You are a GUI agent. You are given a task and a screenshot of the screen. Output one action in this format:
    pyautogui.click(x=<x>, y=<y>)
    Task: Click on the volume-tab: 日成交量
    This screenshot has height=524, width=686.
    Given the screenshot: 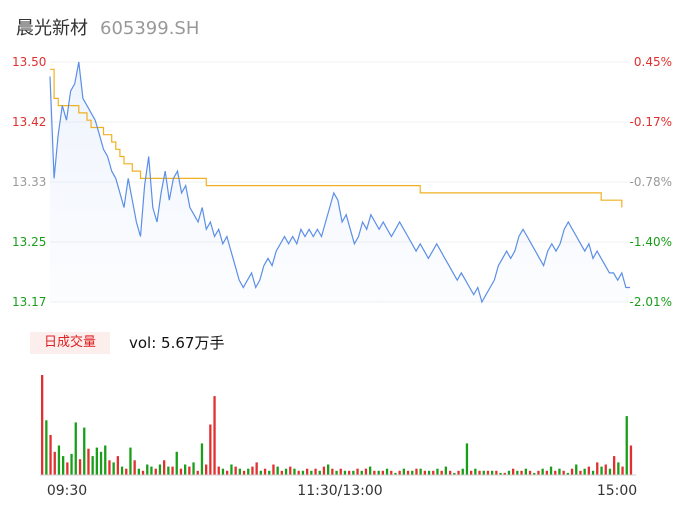 What is the action you would take?
    pyautogui.click(x=70, y=343)
    